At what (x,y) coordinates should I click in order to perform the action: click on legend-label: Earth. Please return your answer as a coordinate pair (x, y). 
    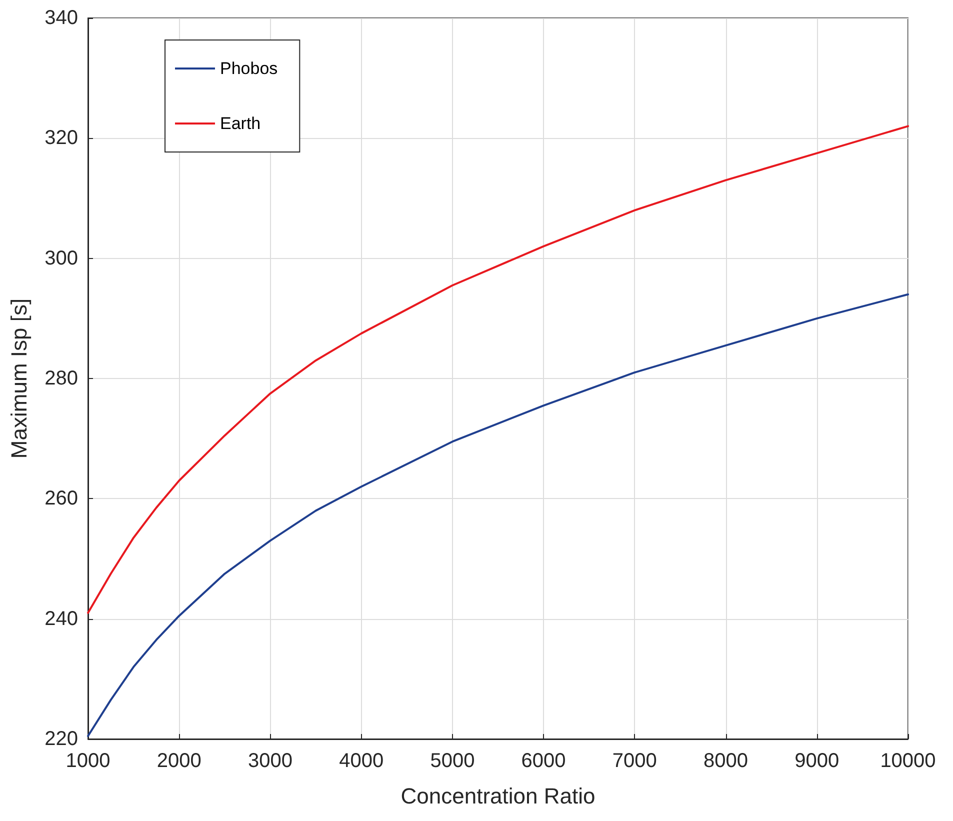
    Looking at the image, I should click on (240, 123).